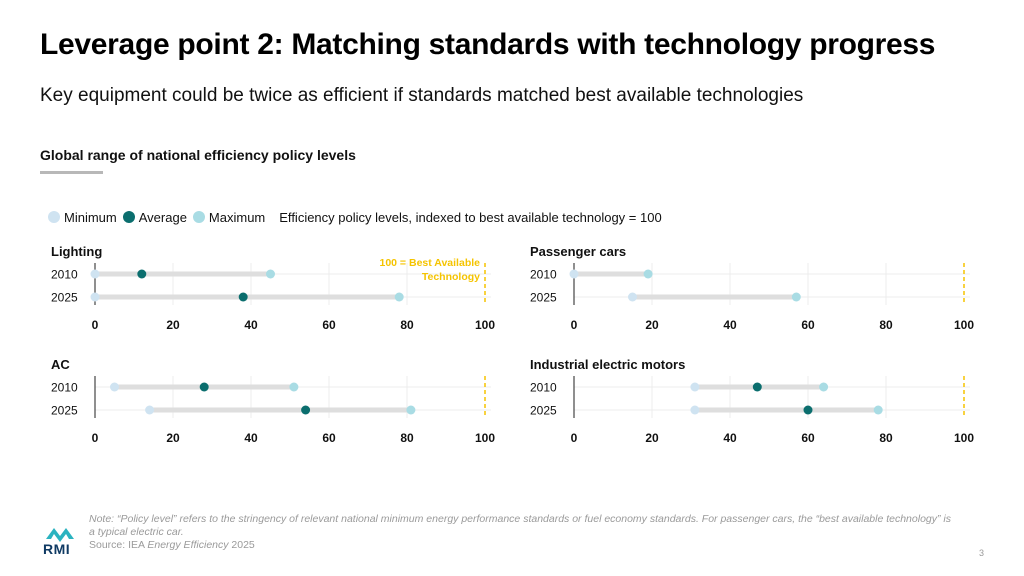  Describe the element at coordinates (306, 410) in the screenshot. I see `chart-3-average-point-2025` at that location.